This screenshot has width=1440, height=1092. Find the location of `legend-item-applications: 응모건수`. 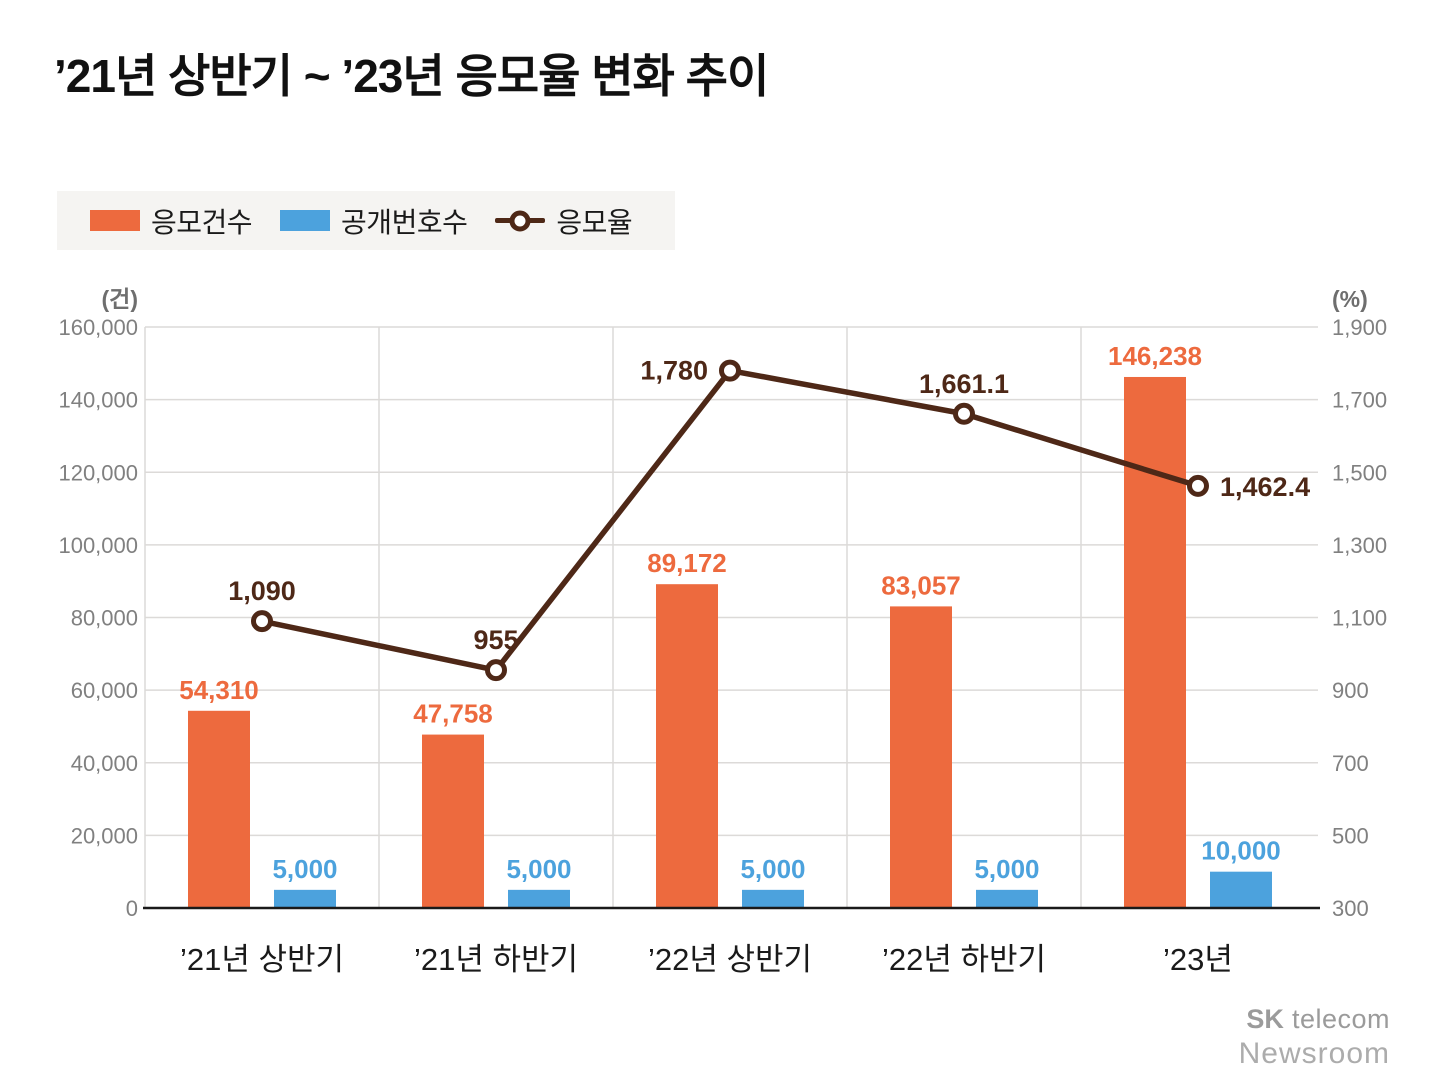

legend-item-applications: 응모건수 is located at coordinates (171, 221).